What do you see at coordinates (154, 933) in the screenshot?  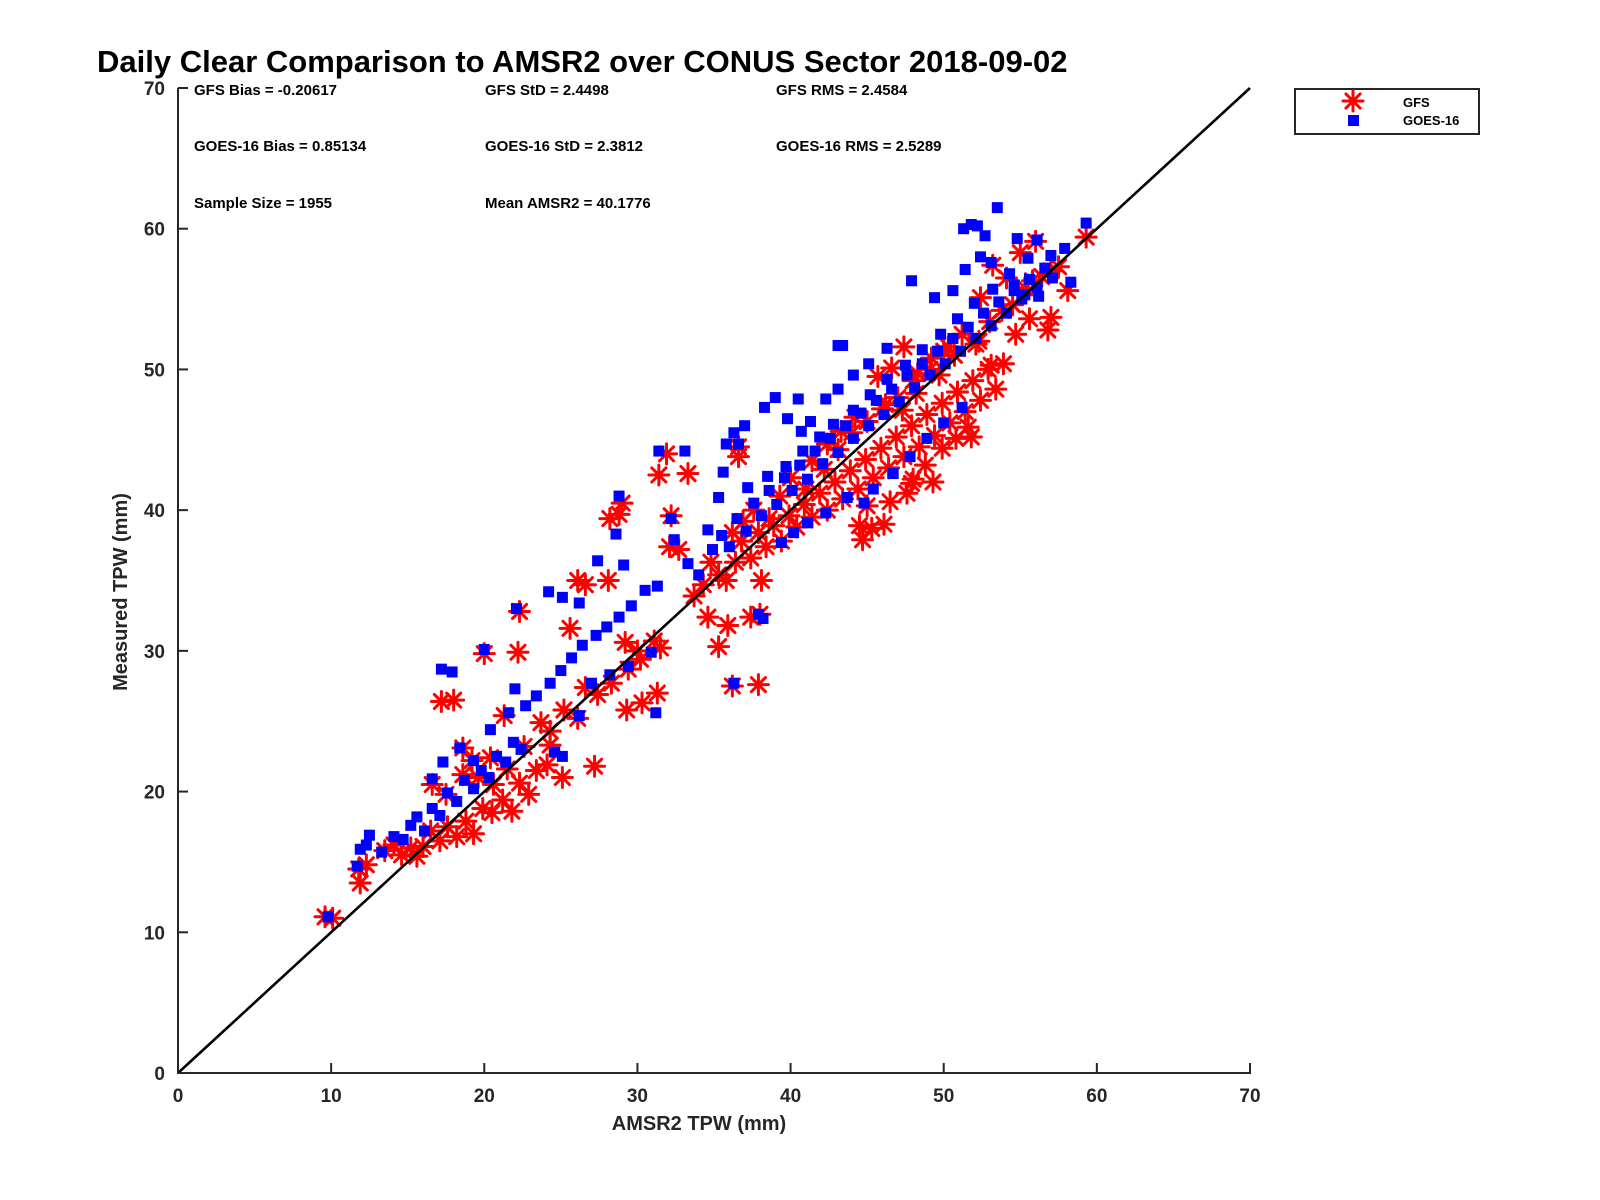 I see `y-tick-label: 10` at bounding box center [154, 933].